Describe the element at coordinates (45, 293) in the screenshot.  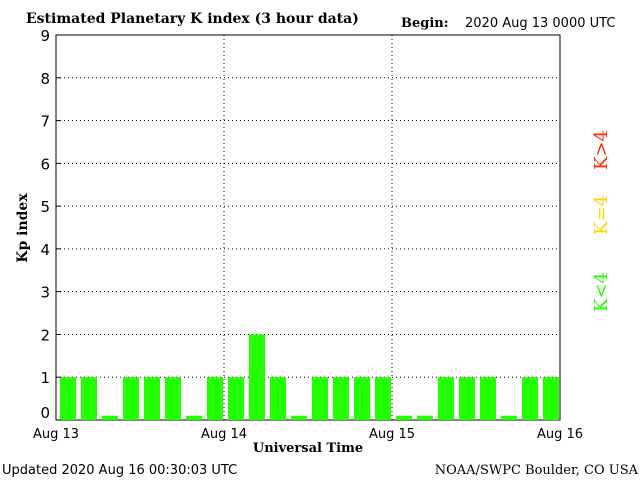
I see `y-tick-label: 3` at that location.